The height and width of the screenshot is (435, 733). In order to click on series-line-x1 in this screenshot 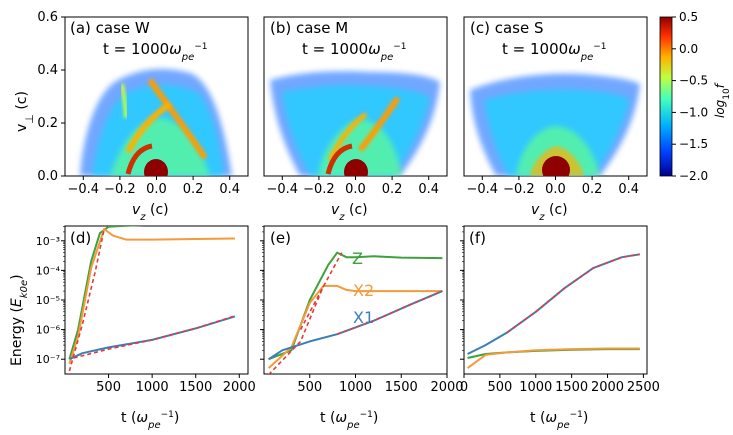, I will do `click(152, 338)`.